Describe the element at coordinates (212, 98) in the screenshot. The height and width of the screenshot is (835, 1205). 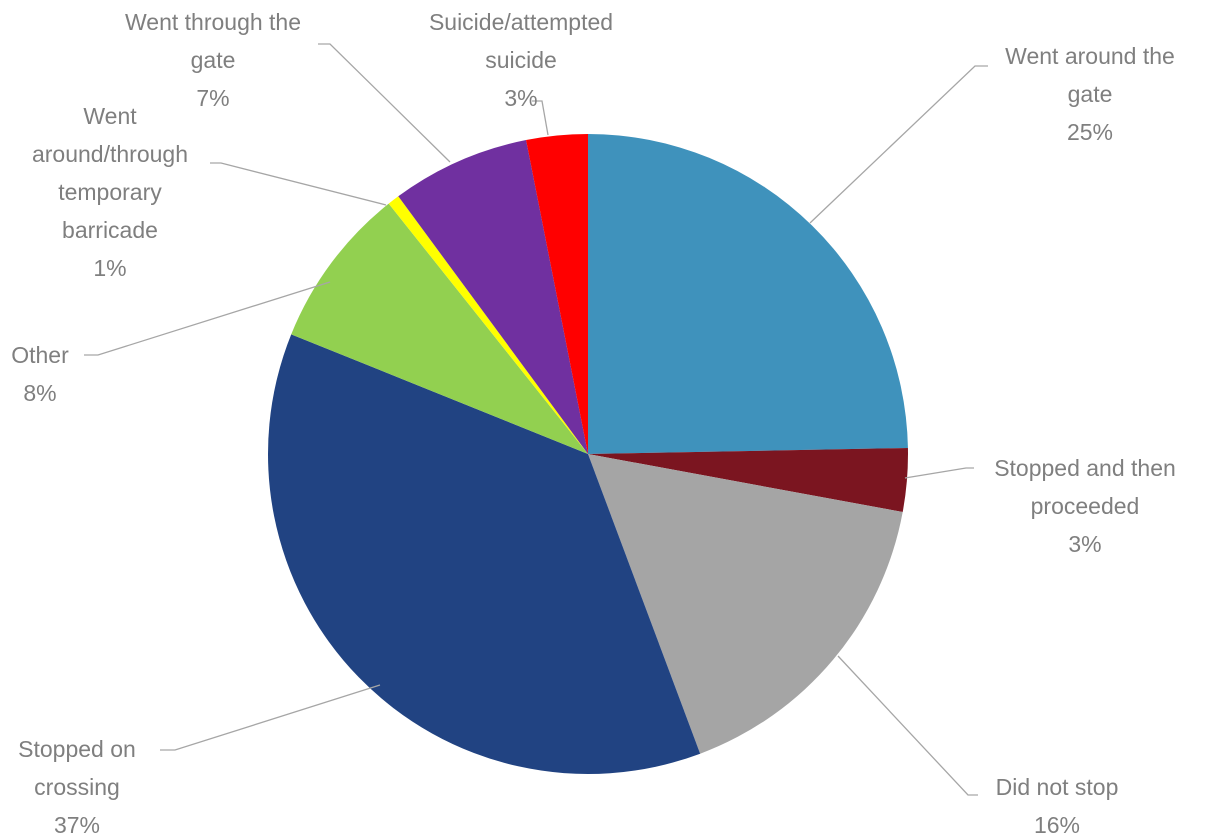
I see `data-label-percent: 7%` at that location.